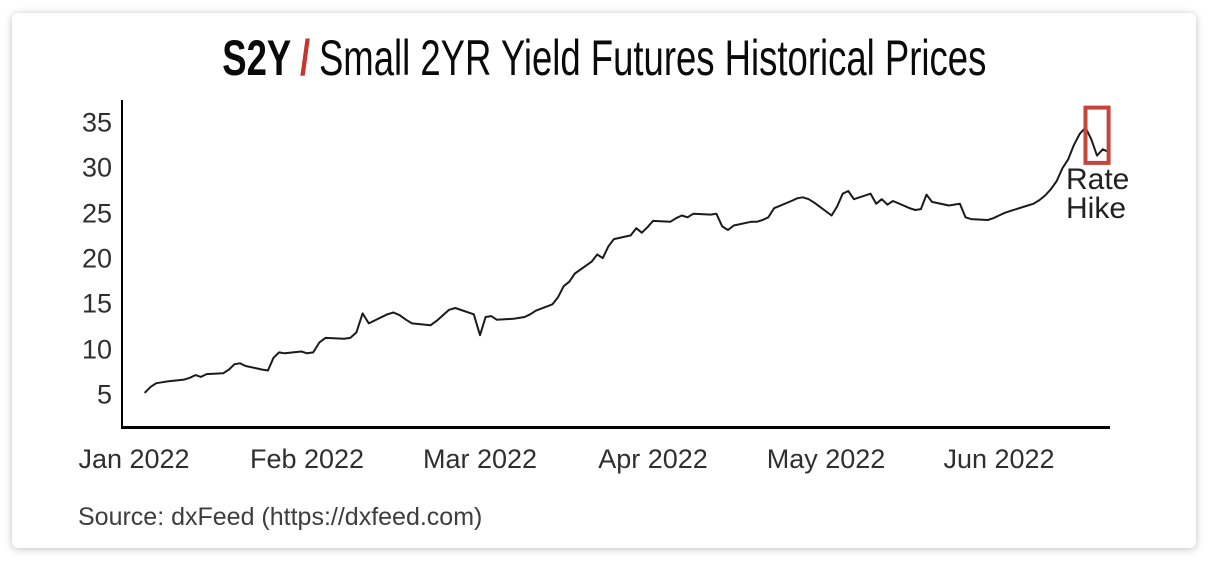 The width and height of the screenshot is (1208, 572). What do you see at coordinates (256, 58) in the screenshot?
I see `title-symbol: S2Y` at bounding box center [256, 58].